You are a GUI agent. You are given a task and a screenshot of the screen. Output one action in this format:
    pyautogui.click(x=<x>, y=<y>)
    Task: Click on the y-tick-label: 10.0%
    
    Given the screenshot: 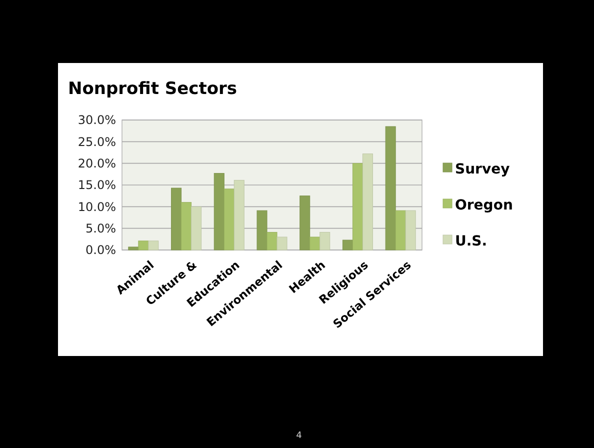 What is the action you would take?
    pyautogui.click(x=97, y=207)
    